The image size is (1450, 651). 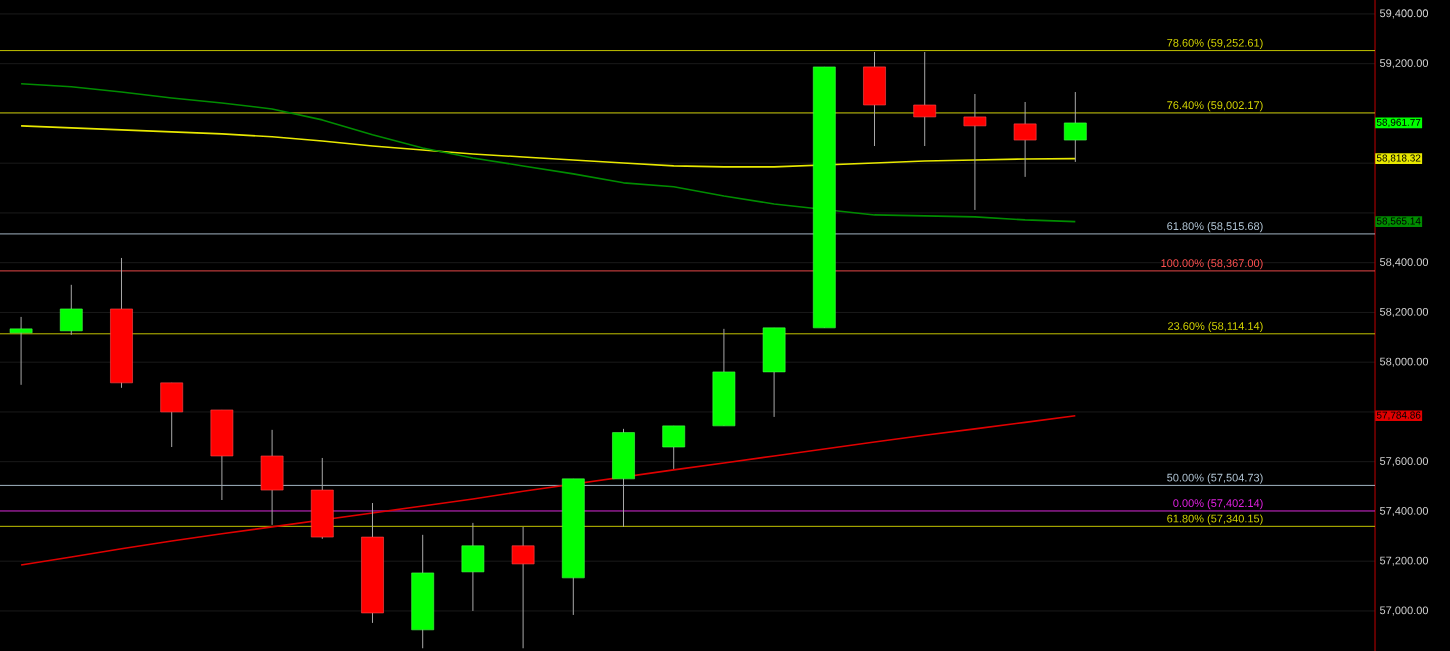 I want to click on y-tick-label: 58,200.00, so click(x=1404, y=312).